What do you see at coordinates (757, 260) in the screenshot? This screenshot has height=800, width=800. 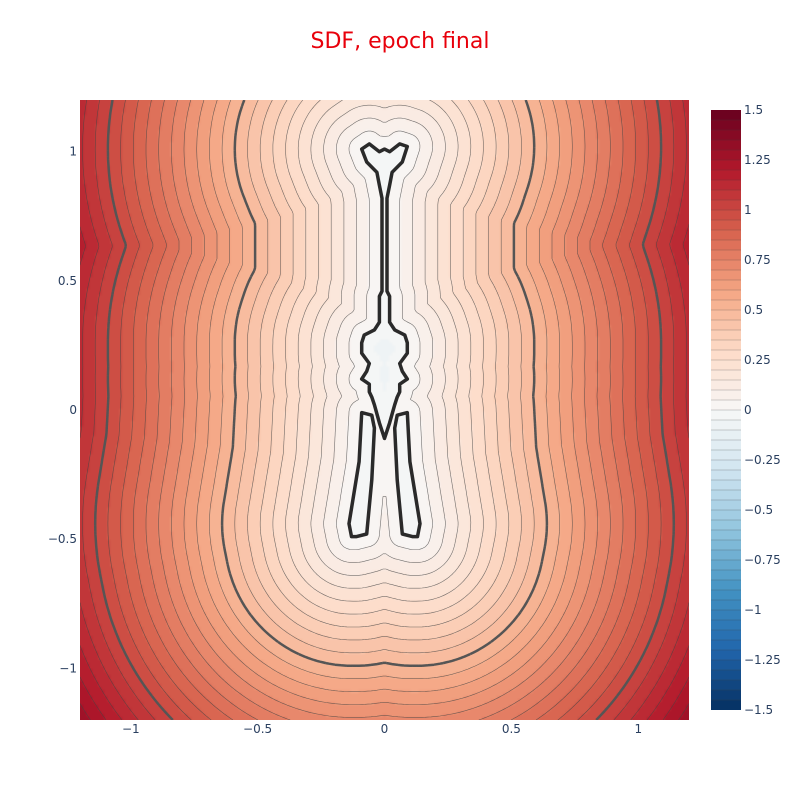 I see `colorbar-tick-label: 0.75` at bounding box center [757, 260].